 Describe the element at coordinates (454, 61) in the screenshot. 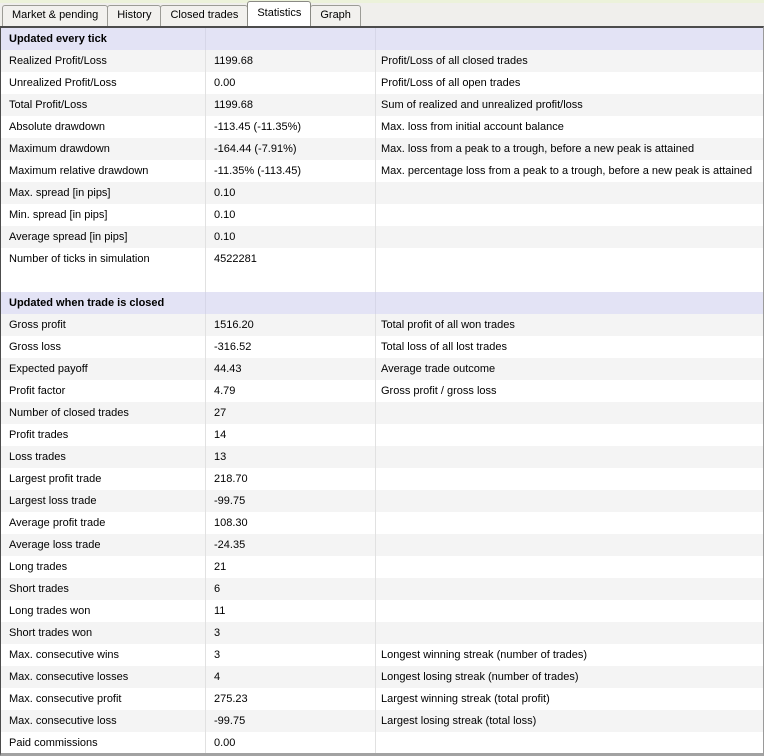

I see `row-description: Profit/Loss of all closed trades` at that location.